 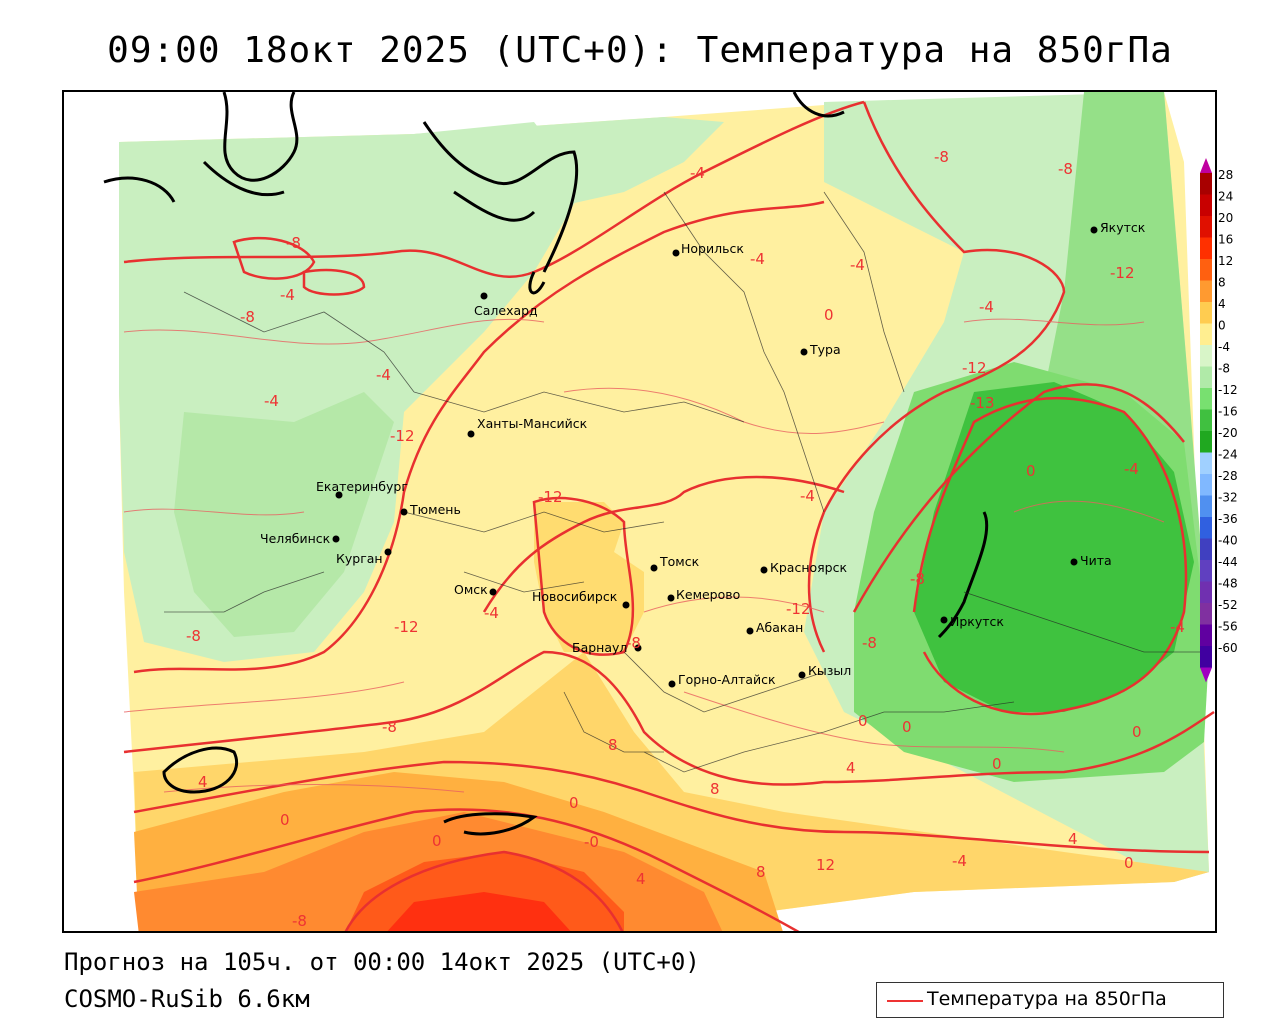 What do you see at coordinates (187, 999) in the screenshot?
I see `model-name: COSMO-RuSib 6.6км` at bounding box center [187, 999].